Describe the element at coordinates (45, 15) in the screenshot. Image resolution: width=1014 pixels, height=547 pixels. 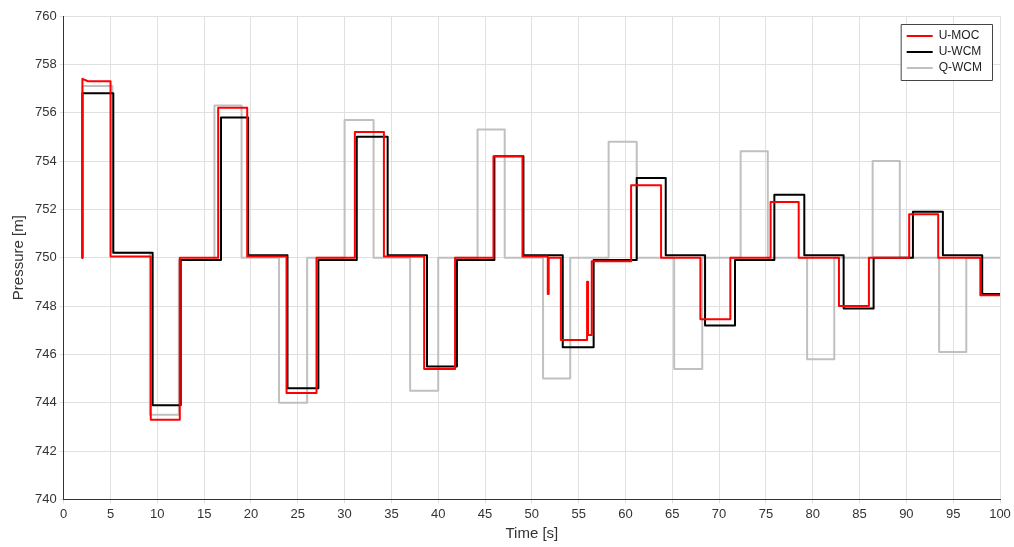
I see `y-tick-label: 760` at that location.